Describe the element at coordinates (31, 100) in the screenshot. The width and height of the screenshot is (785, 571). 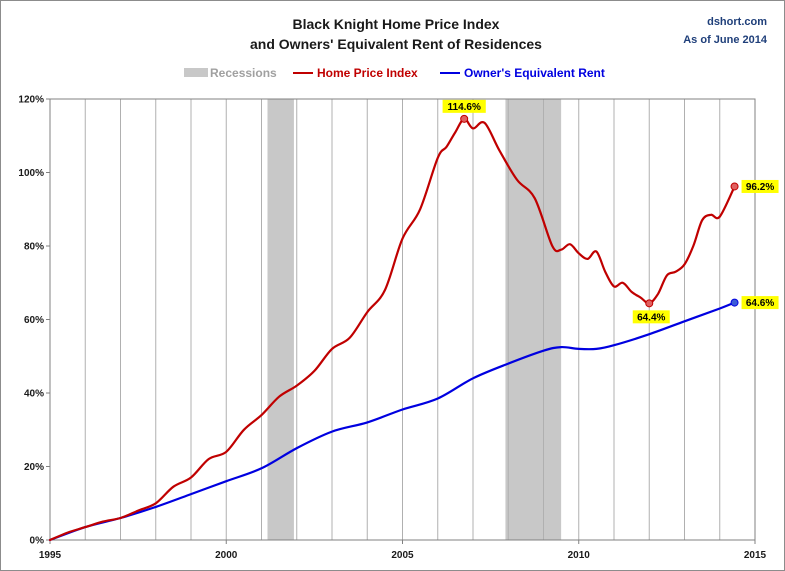
I see `y-tick-label-120: 120%` at that location.